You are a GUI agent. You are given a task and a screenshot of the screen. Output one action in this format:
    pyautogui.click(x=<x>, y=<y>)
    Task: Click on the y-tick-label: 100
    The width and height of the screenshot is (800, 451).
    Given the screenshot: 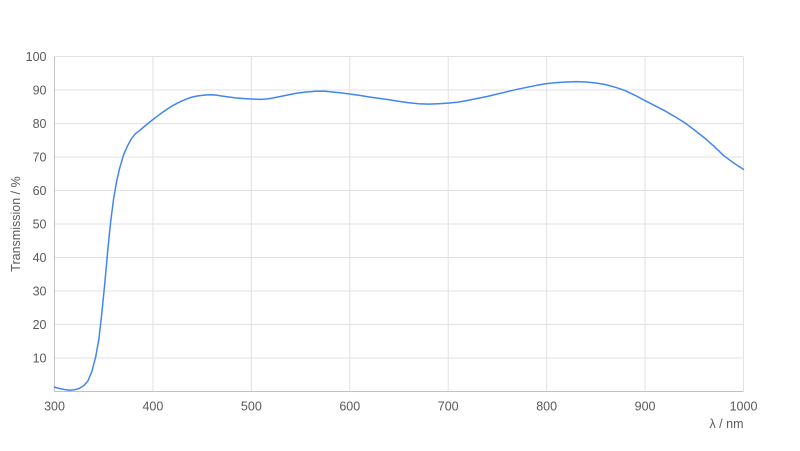 What is the action you would take?
    pyautogui.click(x=36, y=57)
    